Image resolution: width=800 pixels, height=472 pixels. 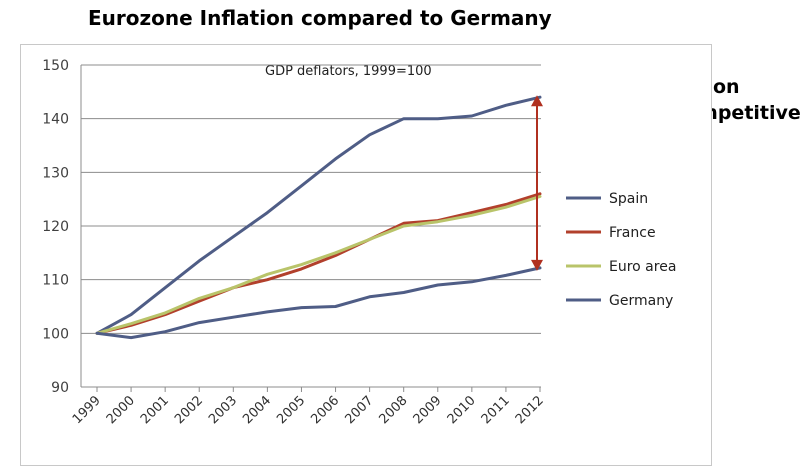 I want to click on arrow-head-down, so click(x=537, y=265).